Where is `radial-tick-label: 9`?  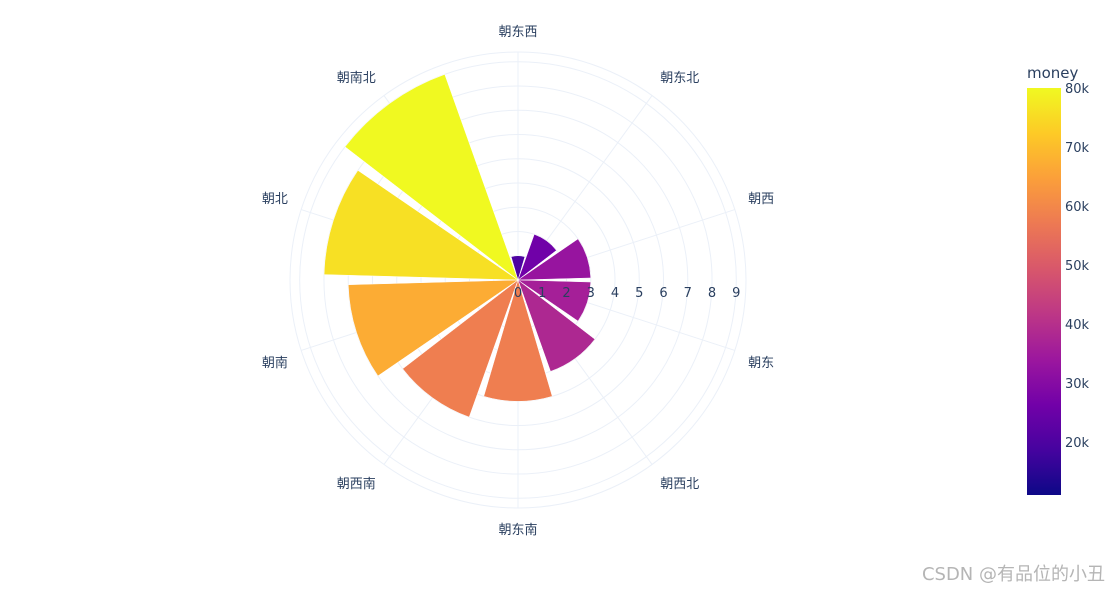 radial-tick-label: 9 is located at coordinates (736, 293).